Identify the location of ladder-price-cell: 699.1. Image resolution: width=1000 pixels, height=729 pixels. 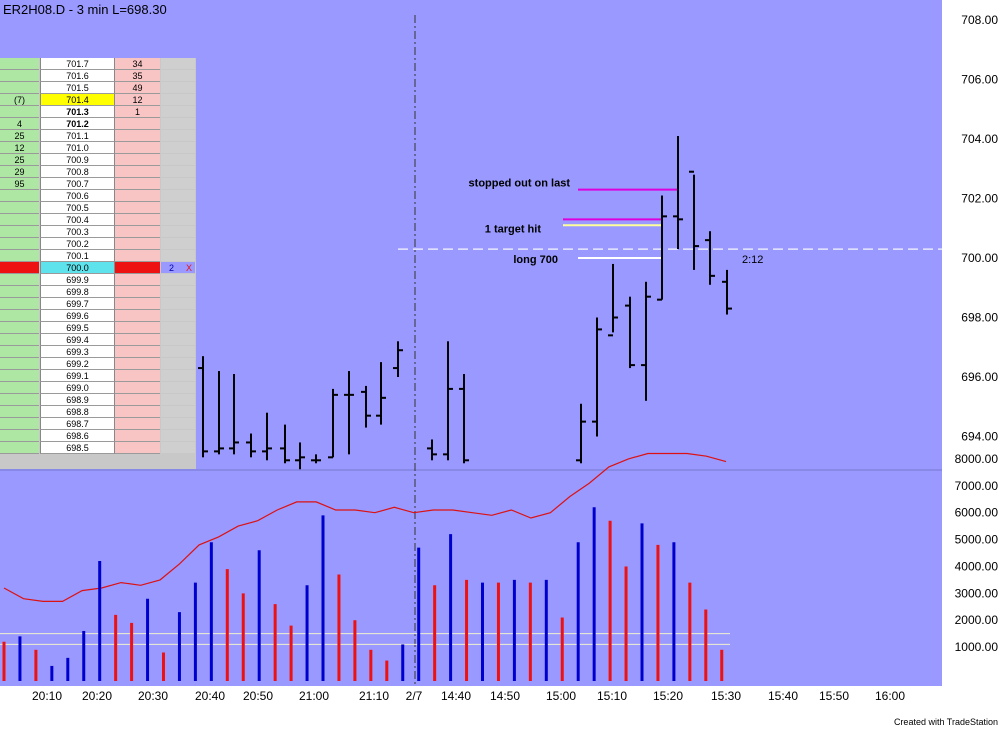
(77, 376).